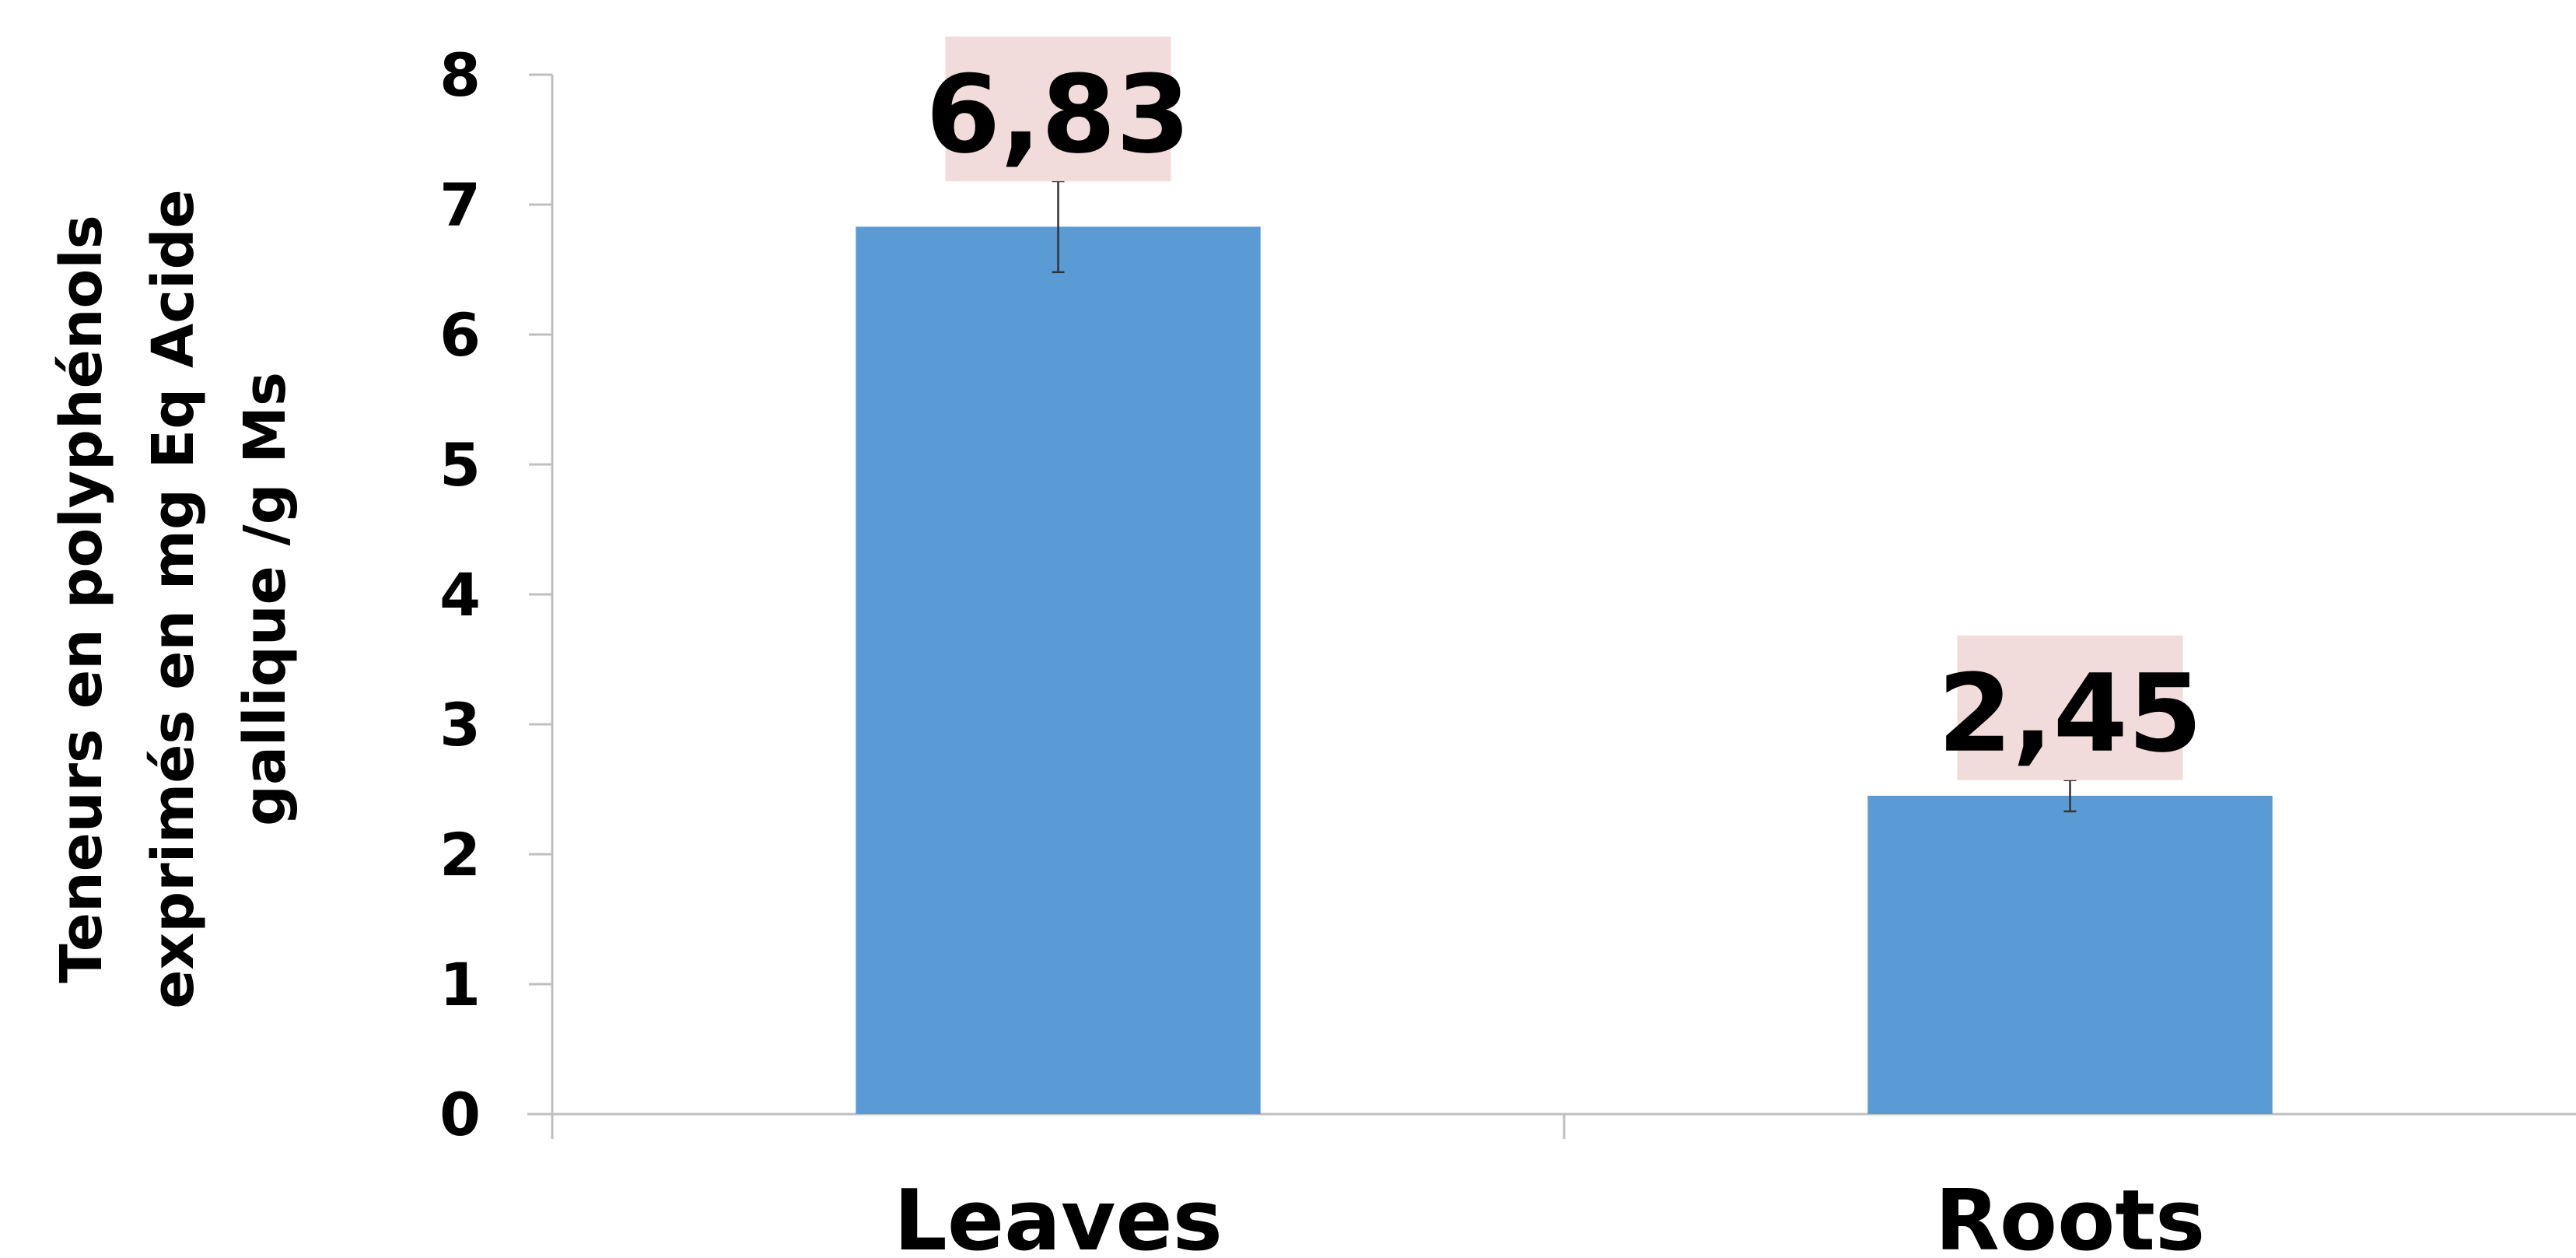  What do you see at coordinates (460, 465) in the screenshot?
I see `y-tick-label: 5` at bounding box center [460, 465].